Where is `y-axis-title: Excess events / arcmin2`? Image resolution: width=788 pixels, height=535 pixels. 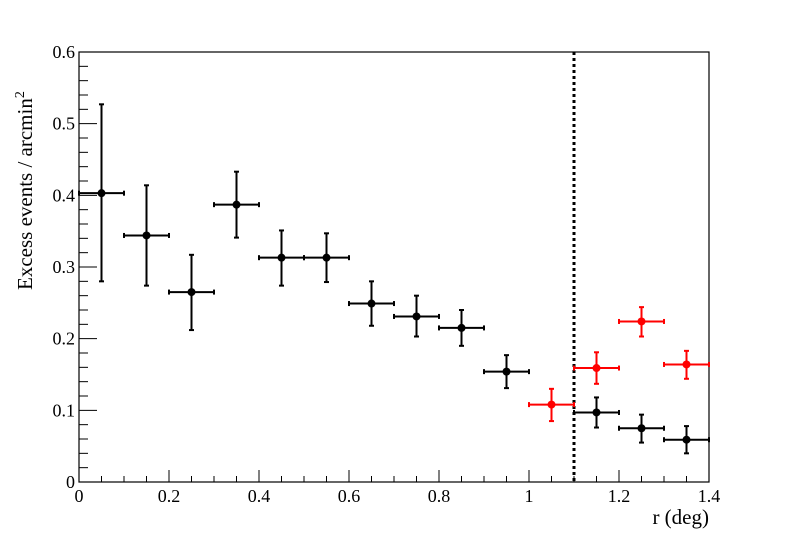
y-axis-title: Excess events / arcmin2 is located at coordinates (25, 190).